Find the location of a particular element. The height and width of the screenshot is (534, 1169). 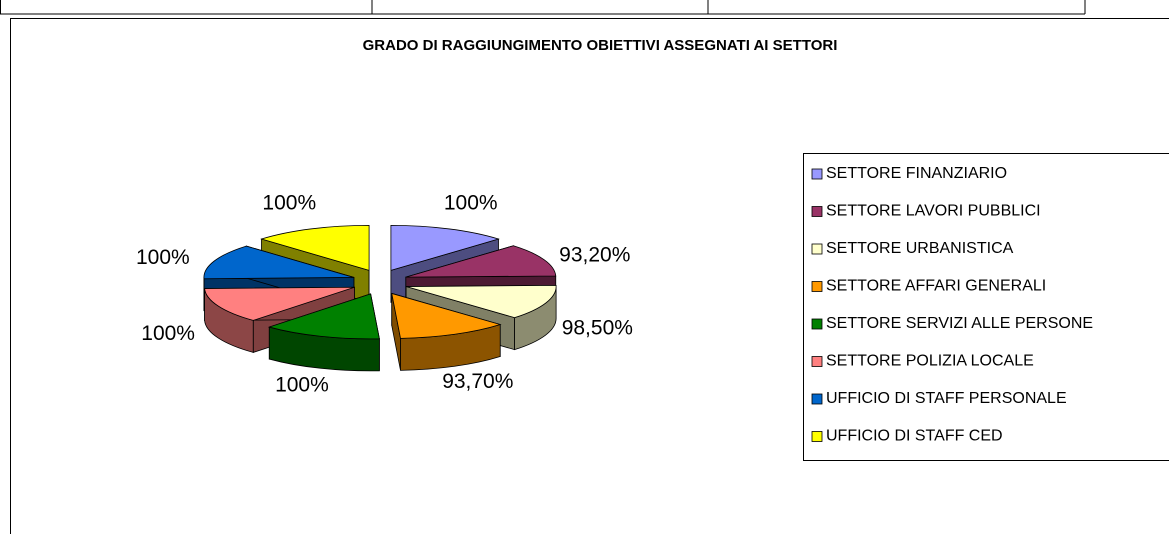

legend-label: UFFICIO DI STAFF CED is located at coordinates (914, 436).